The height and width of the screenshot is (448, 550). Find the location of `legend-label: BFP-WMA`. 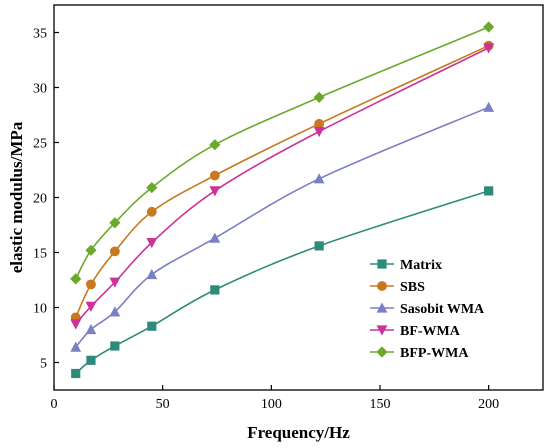

legend-label: BFP-WMA is located at coordinates (434, 353).